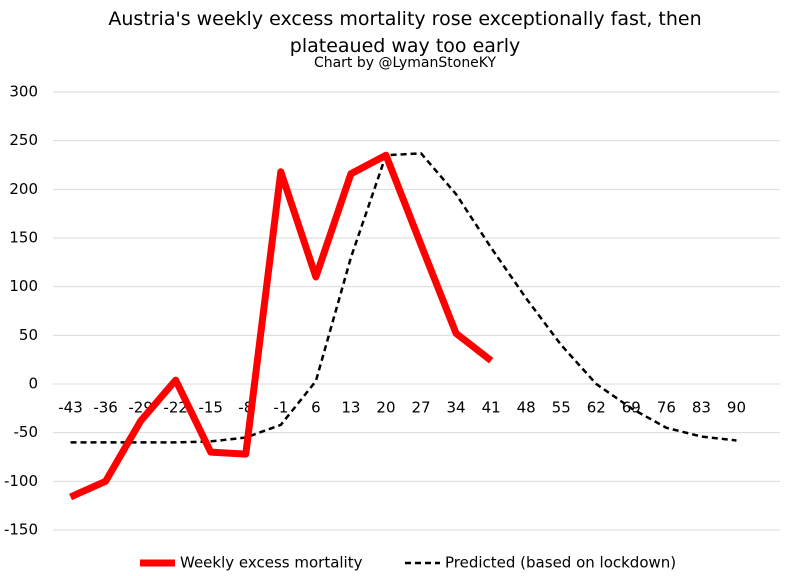 The image size is (810, 576). Describe the element at coordinates (70, 408) in the screenshot. I see `x-tick-label: -43` at that location.